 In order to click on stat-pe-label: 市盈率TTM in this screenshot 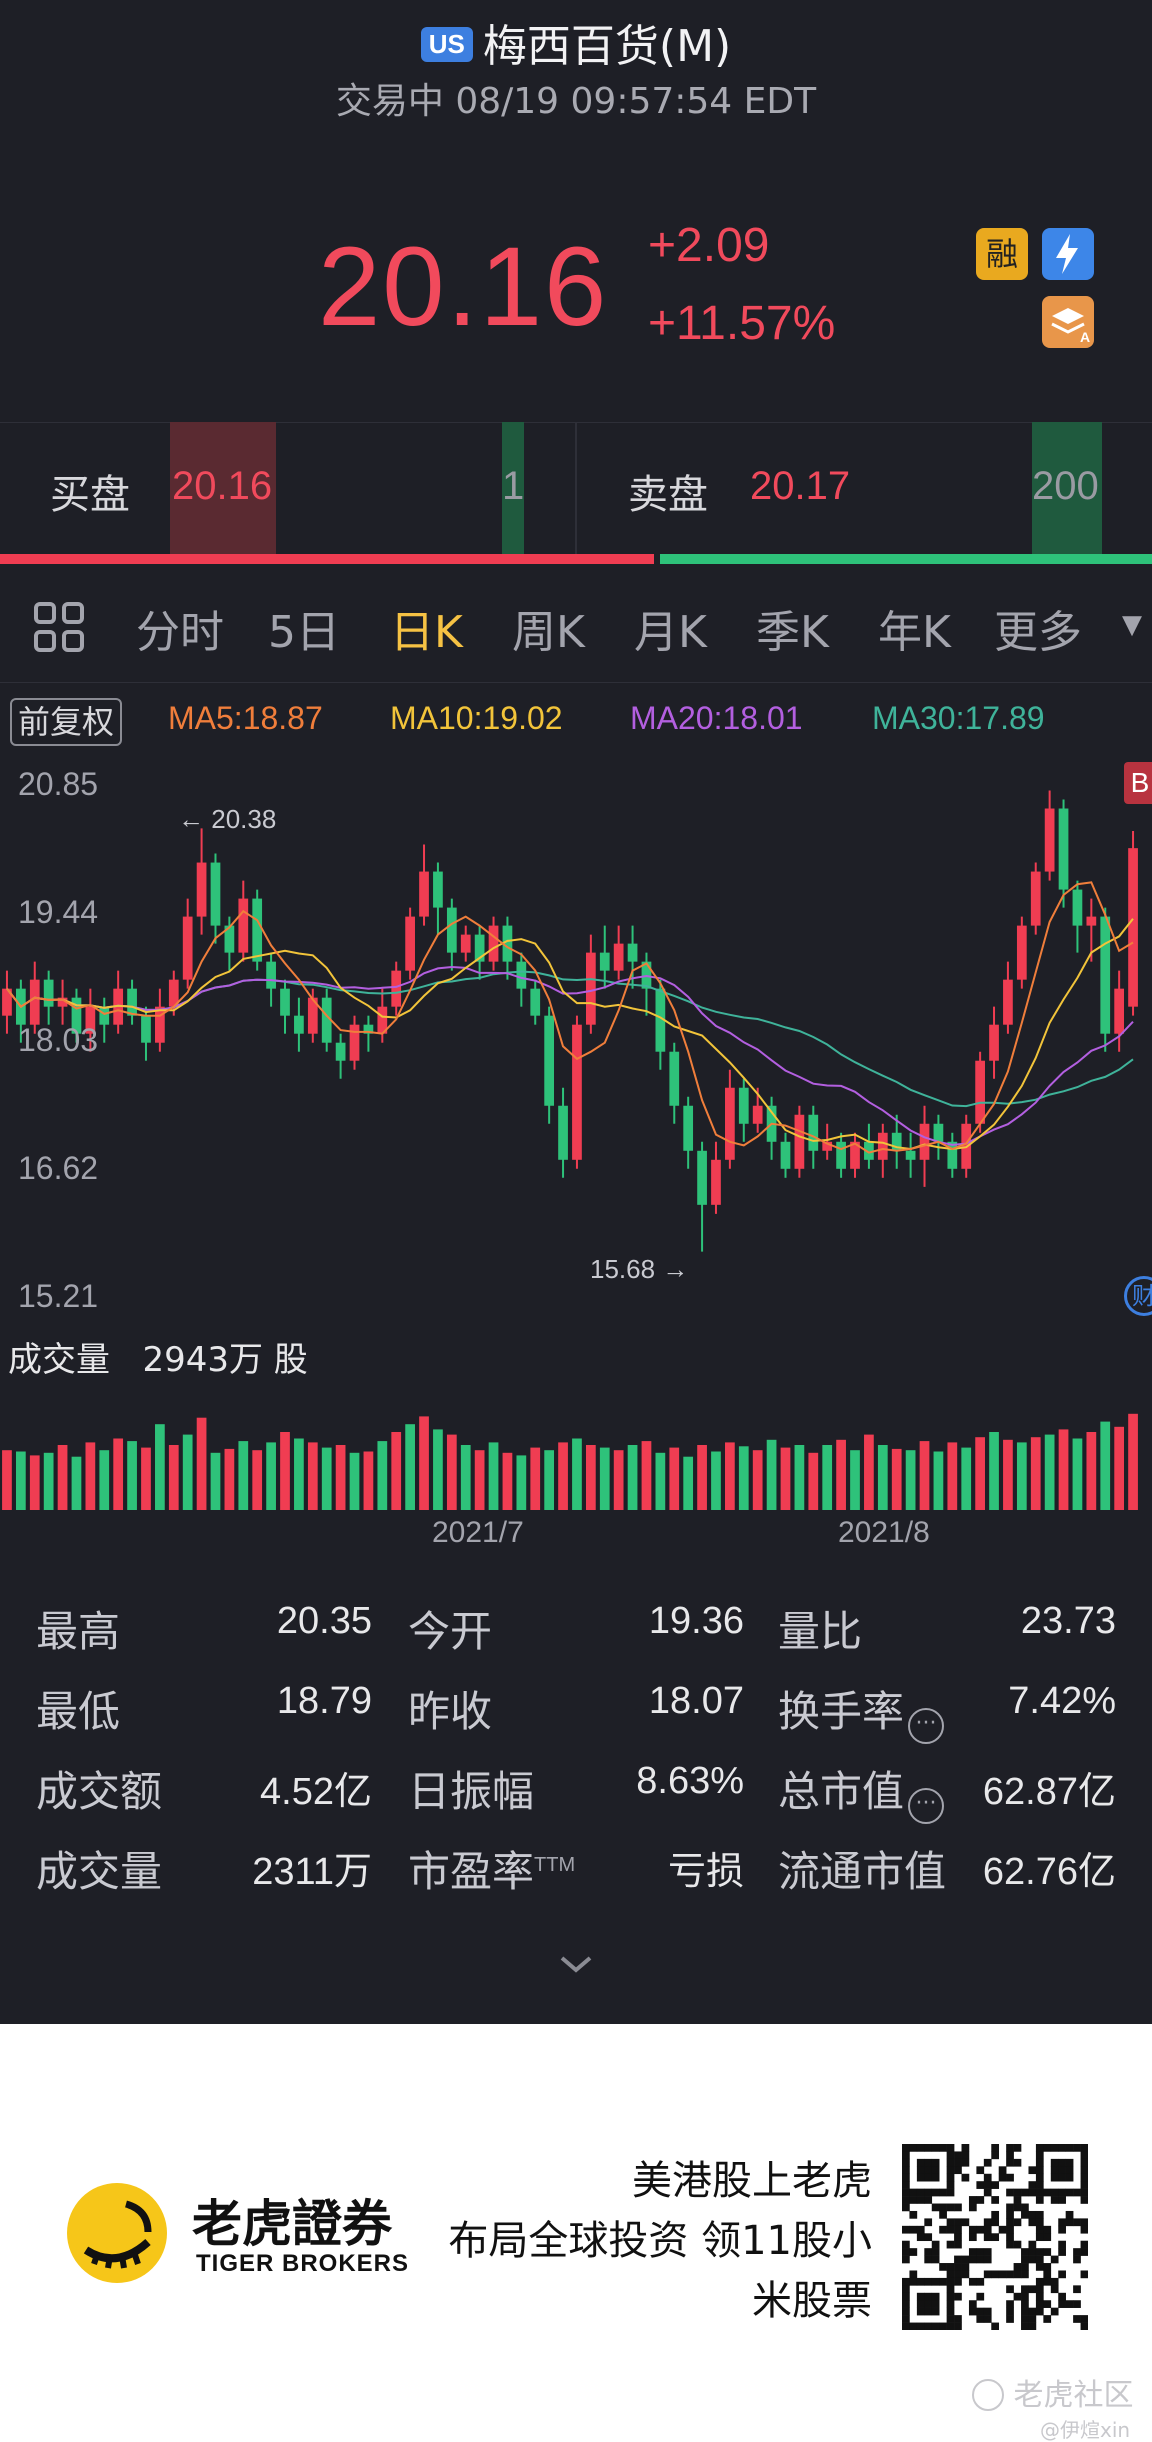, I will do `click(491, 1868)`.